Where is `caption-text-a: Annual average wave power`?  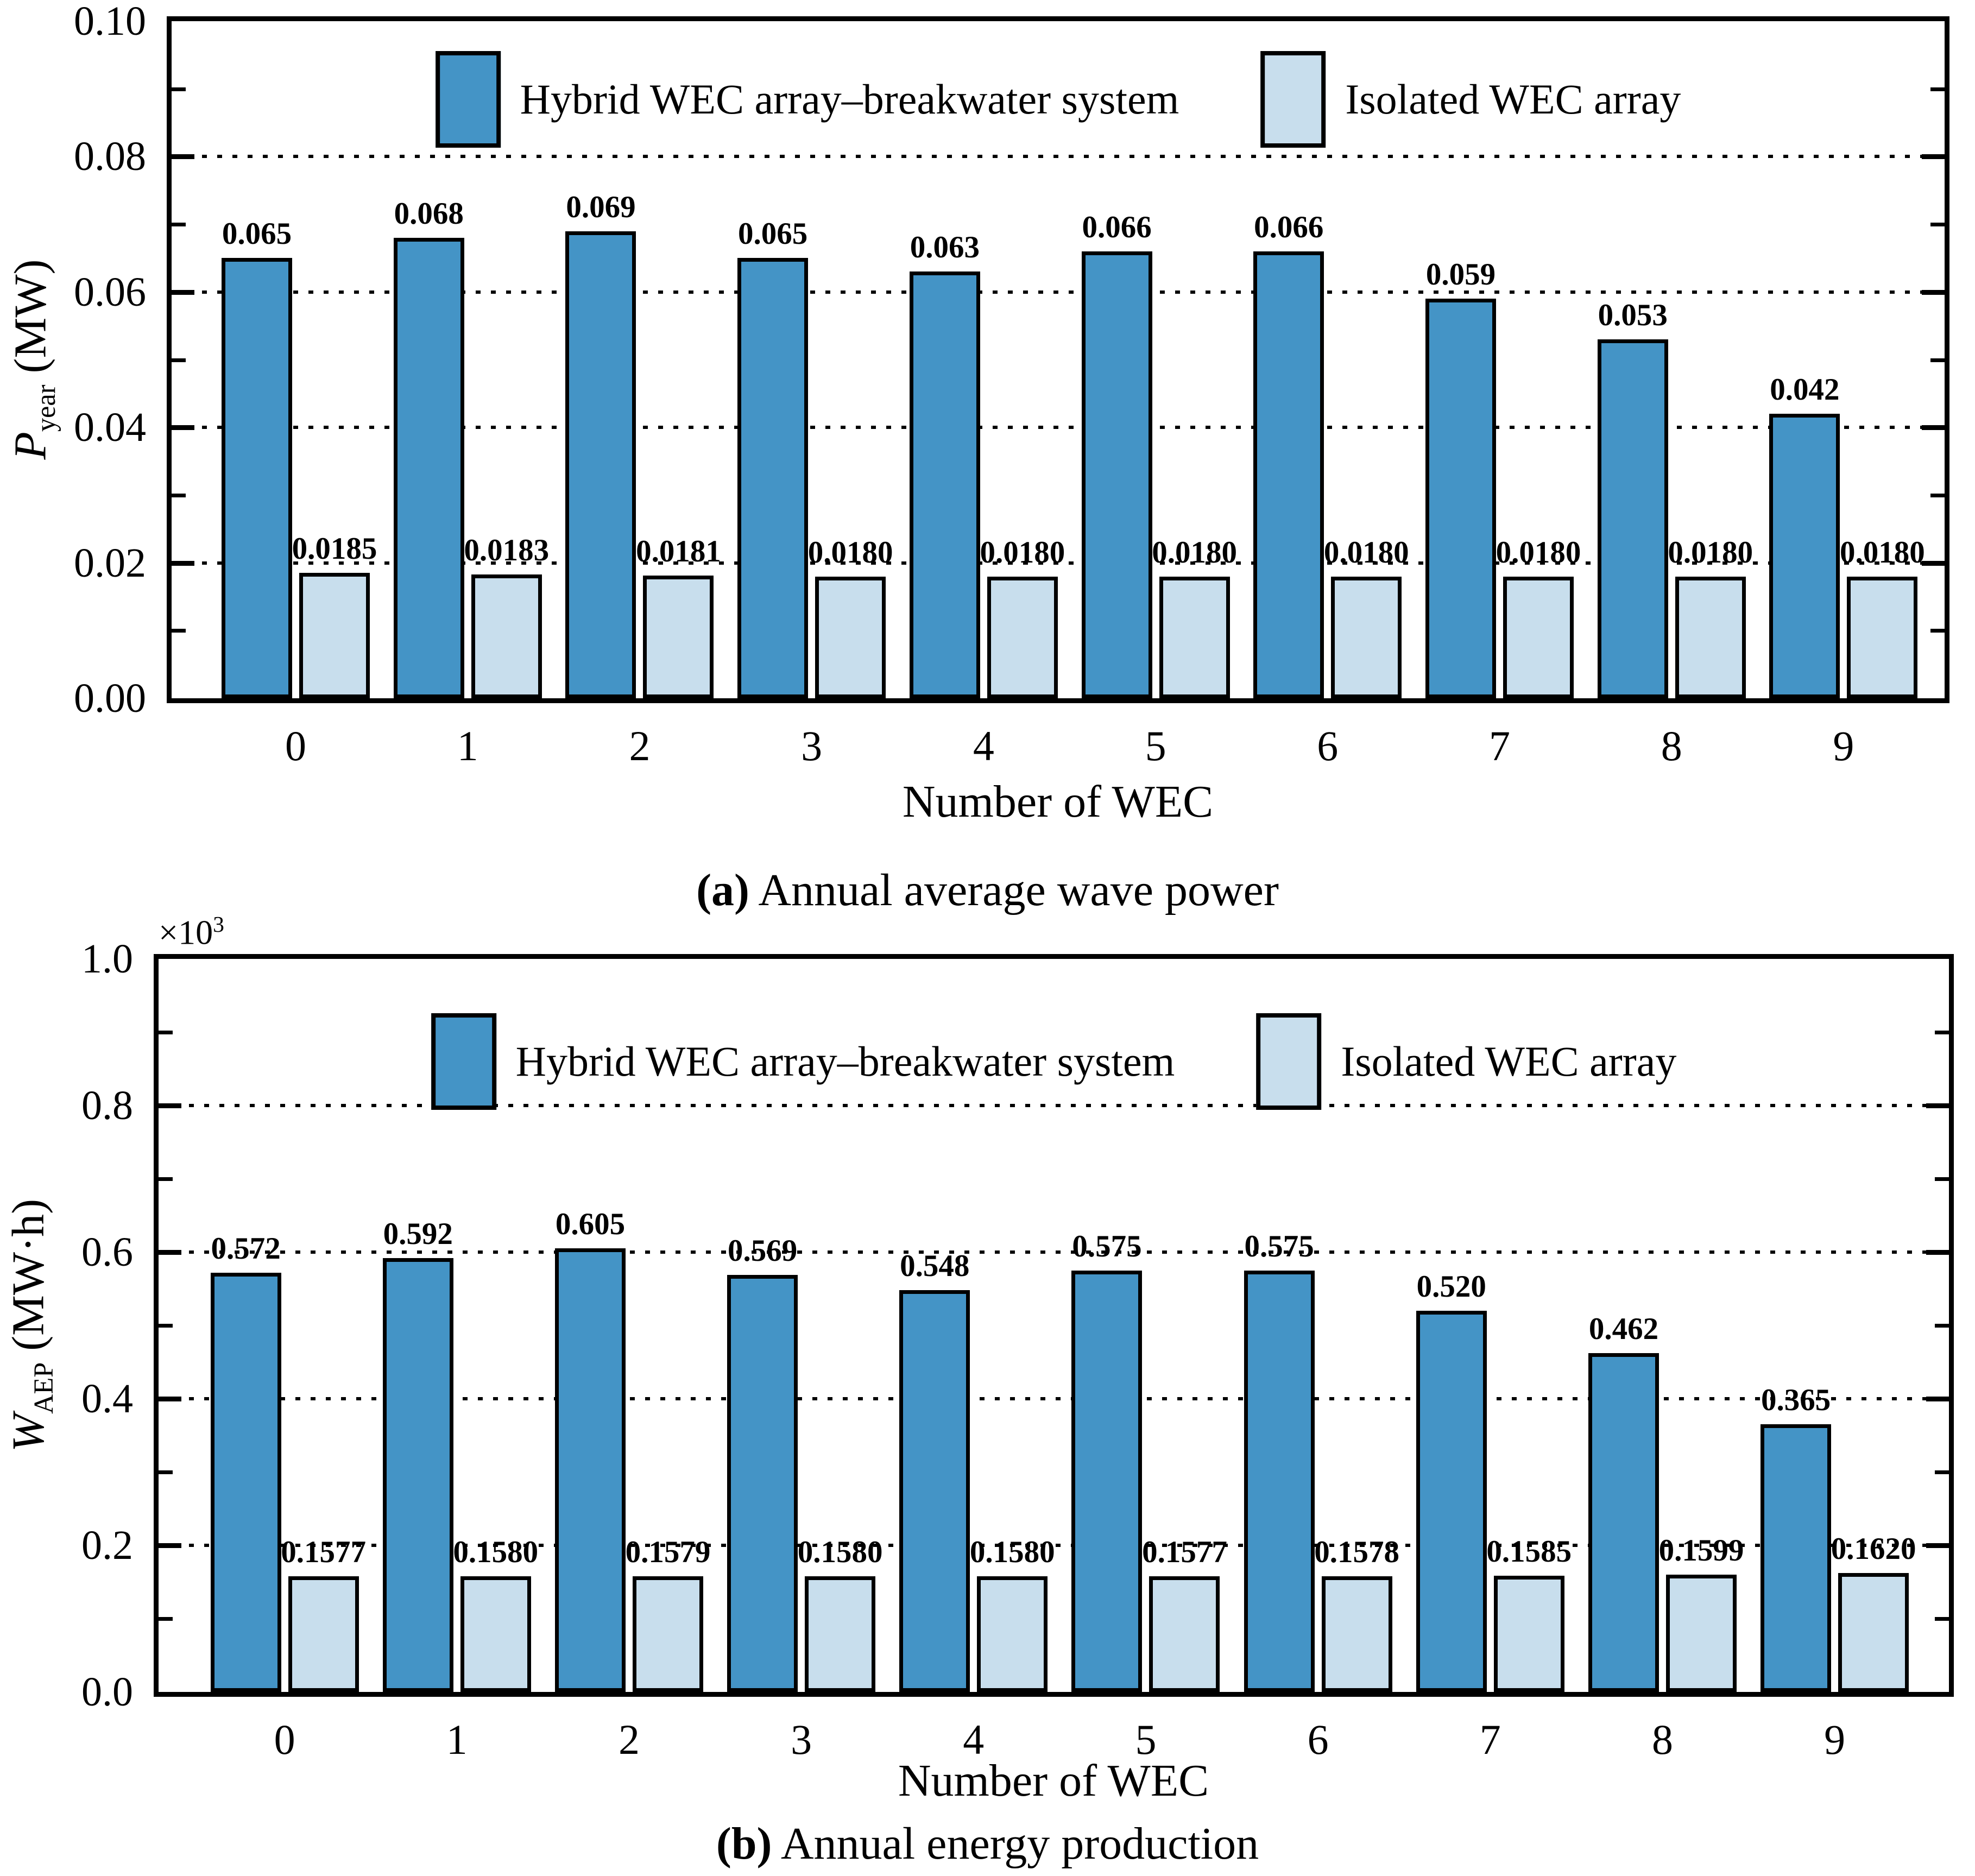
caption-text-a: Annual average wave power is located at coordinates (1014, 890).